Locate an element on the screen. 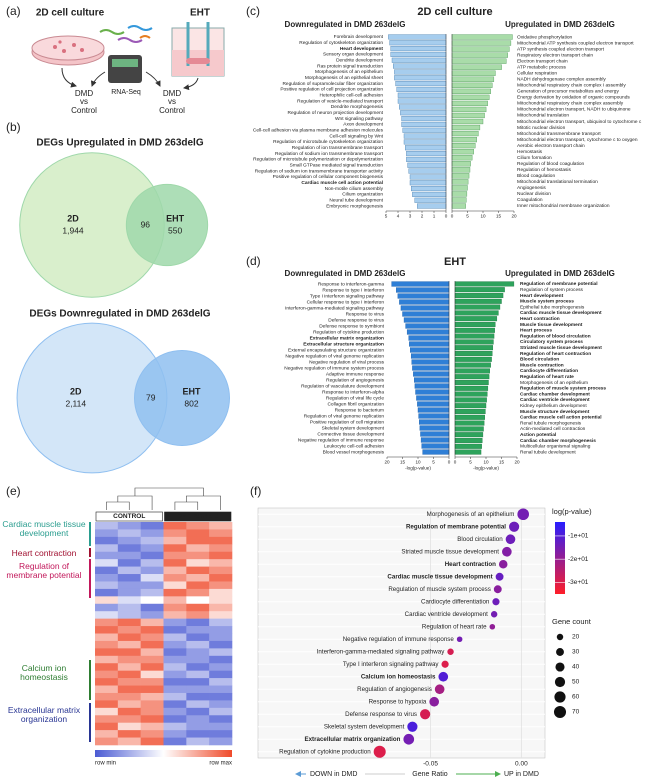 Image resolution: width=668 pixels, height=780 pixels. term-label: Type I interferon signaling pathway is located at coordinates (347, 296).